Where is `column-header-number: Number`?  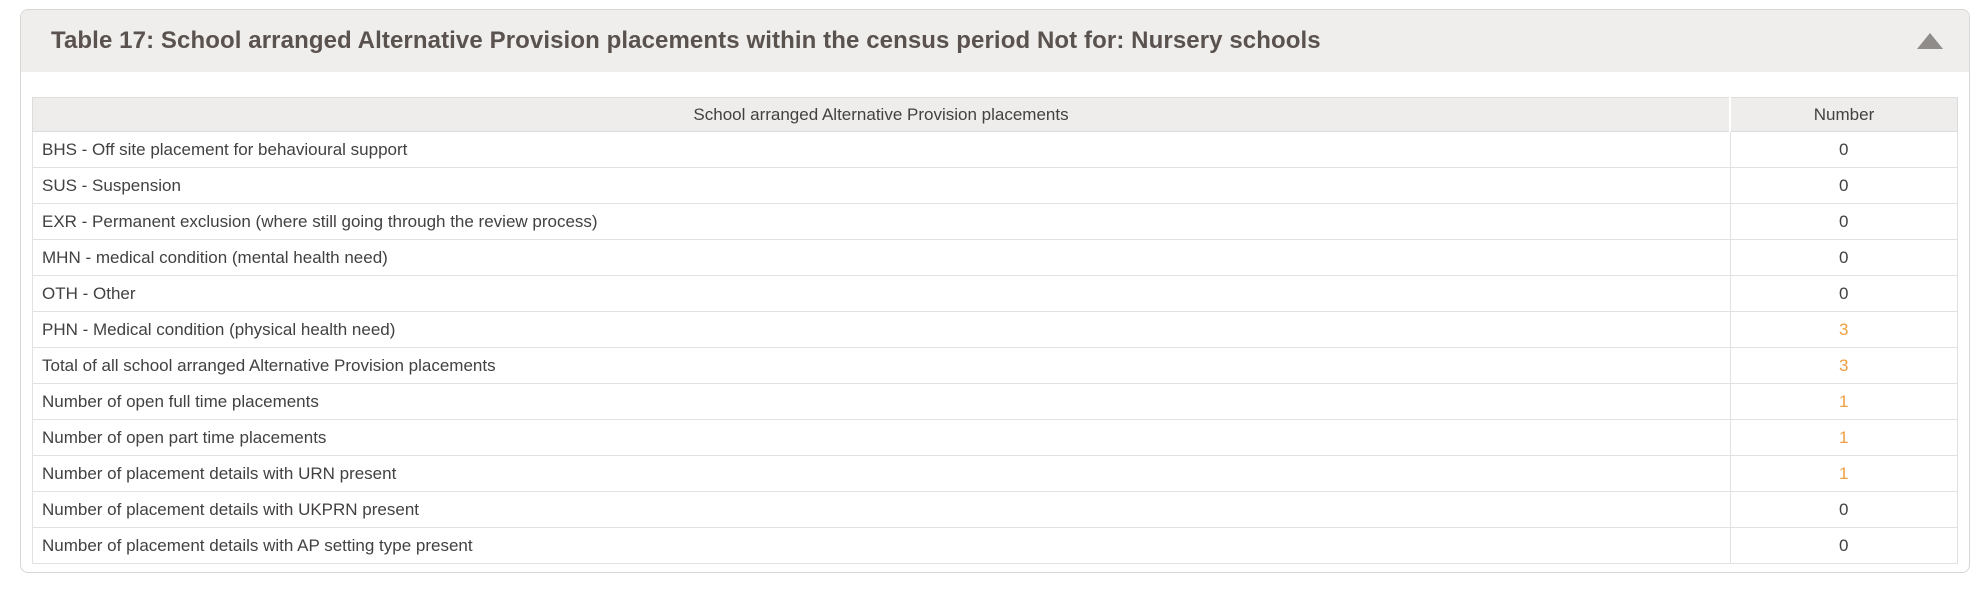 column-header-number: Number is located at coordinates (1843, 114).